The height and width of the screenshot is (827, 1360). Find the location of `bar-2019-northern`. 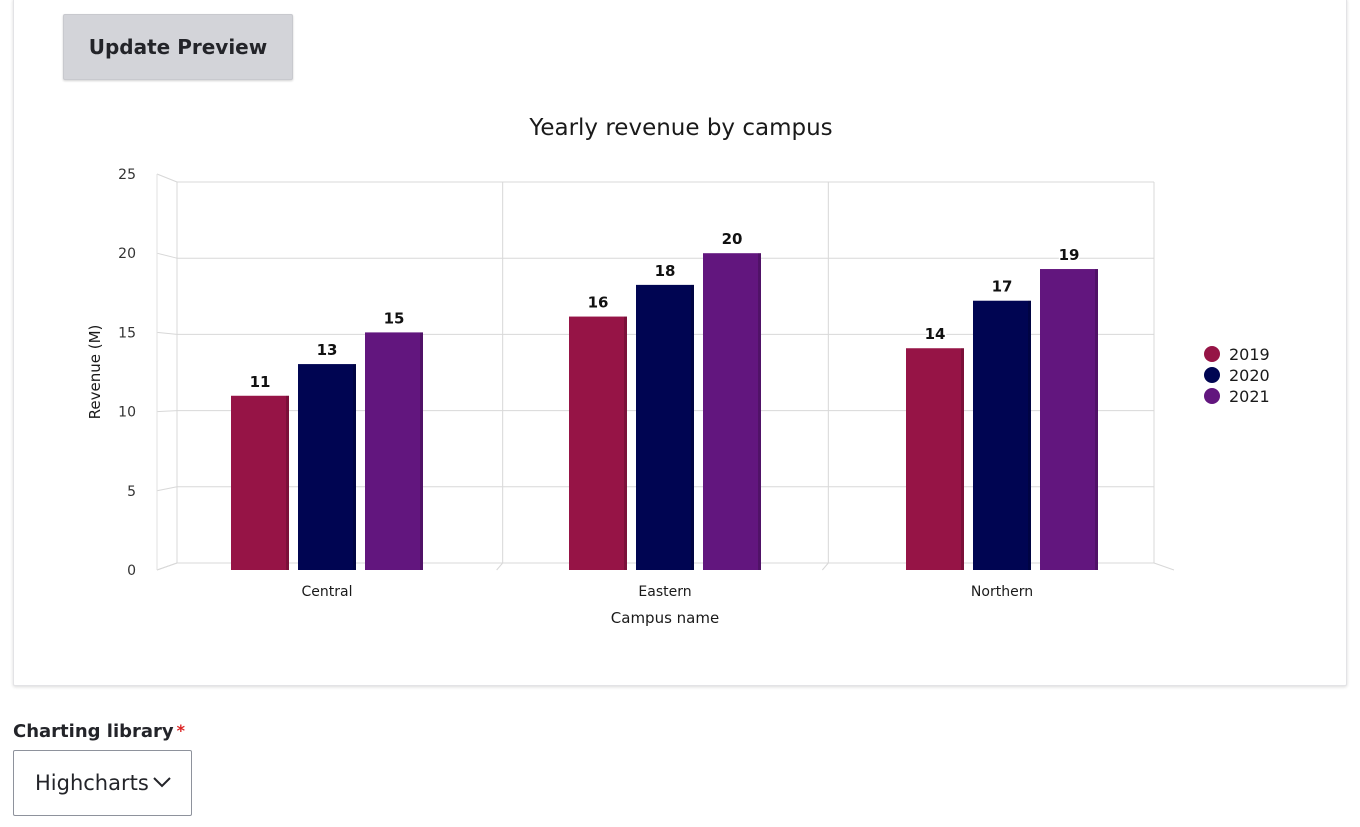

bar-2019-northern is located at coordinates (935, 459).